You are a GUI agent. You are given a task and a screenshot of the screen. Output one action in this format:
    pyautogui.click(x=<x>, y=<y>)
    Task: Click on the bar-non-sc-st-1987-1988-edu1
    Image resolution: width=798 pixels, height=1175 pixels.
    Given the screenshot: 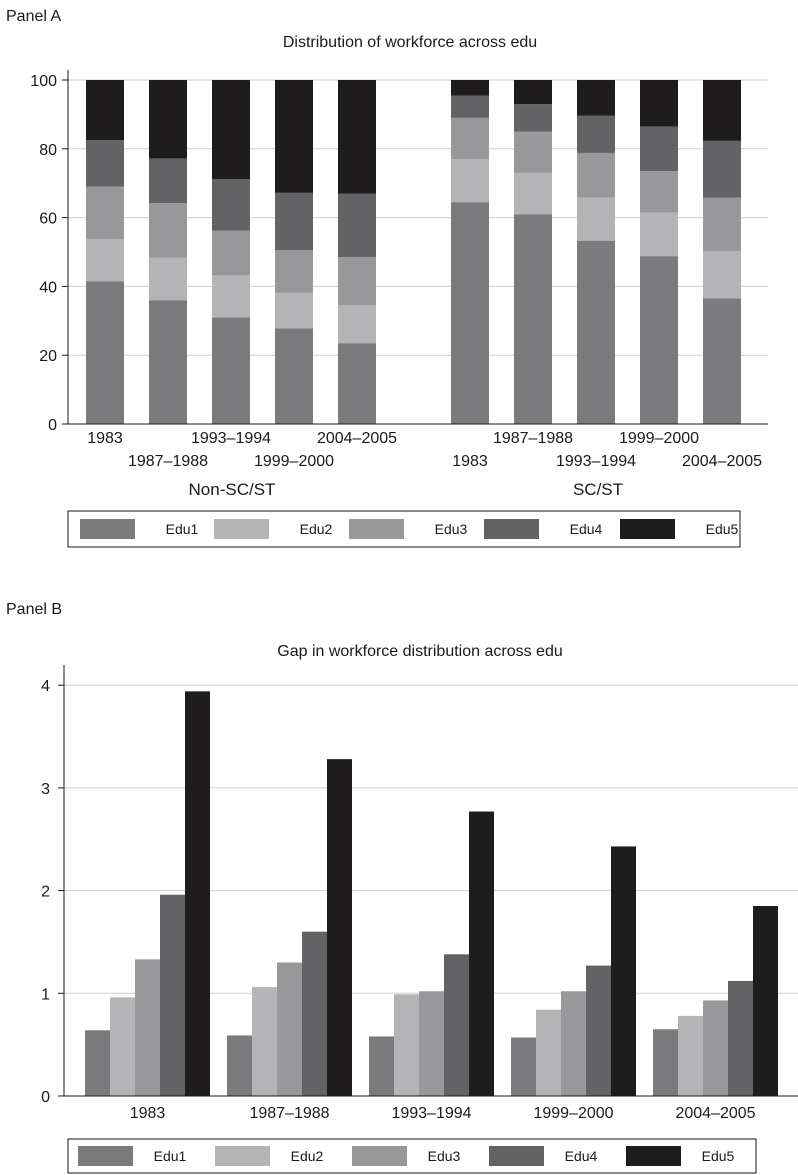 What is the action you would take?
    pyautogui.click(x=168, y=362)
    